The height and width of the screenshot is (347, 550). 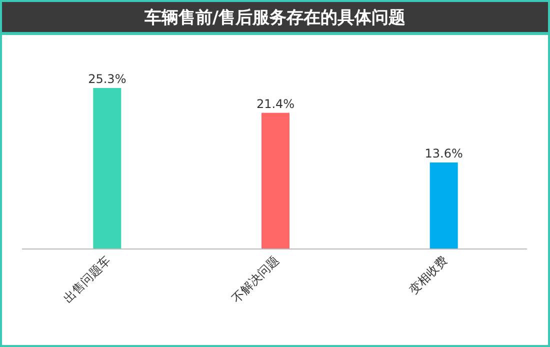 I want to click on title: 车辆售前/售后服务存在的具体问题, so click(x=275, y=18).